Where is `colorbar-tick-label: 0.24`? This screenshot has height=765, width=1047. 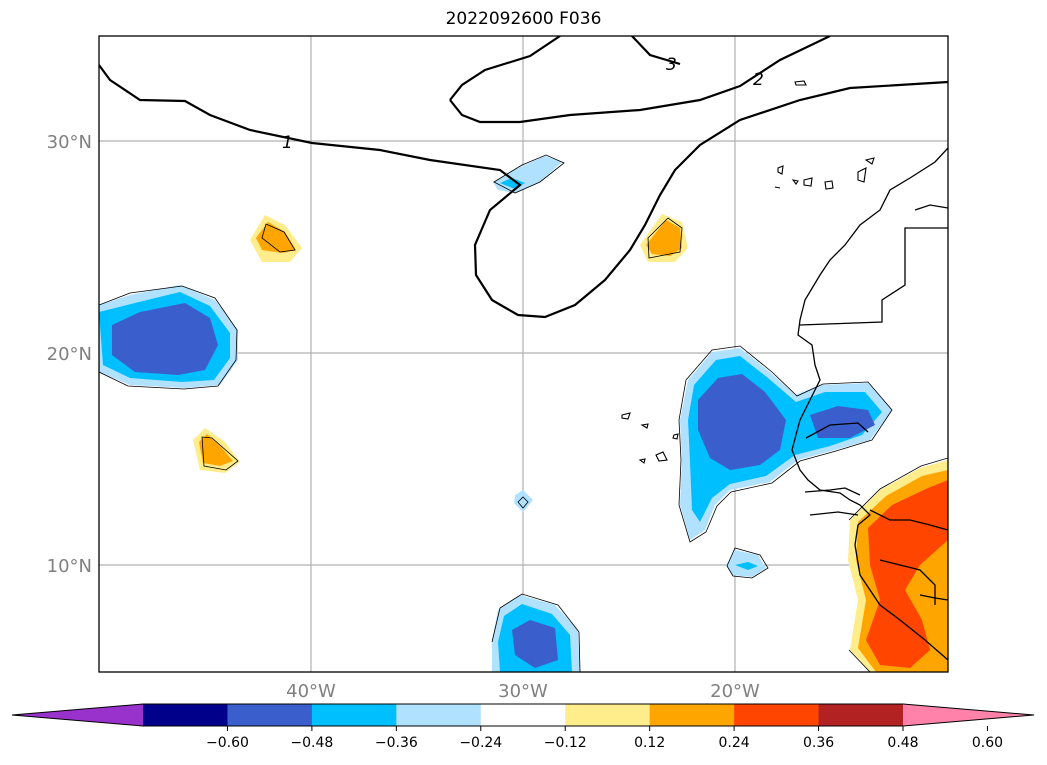
colorbar-tick-label: 0.24 is located at coordinates (734, 743).